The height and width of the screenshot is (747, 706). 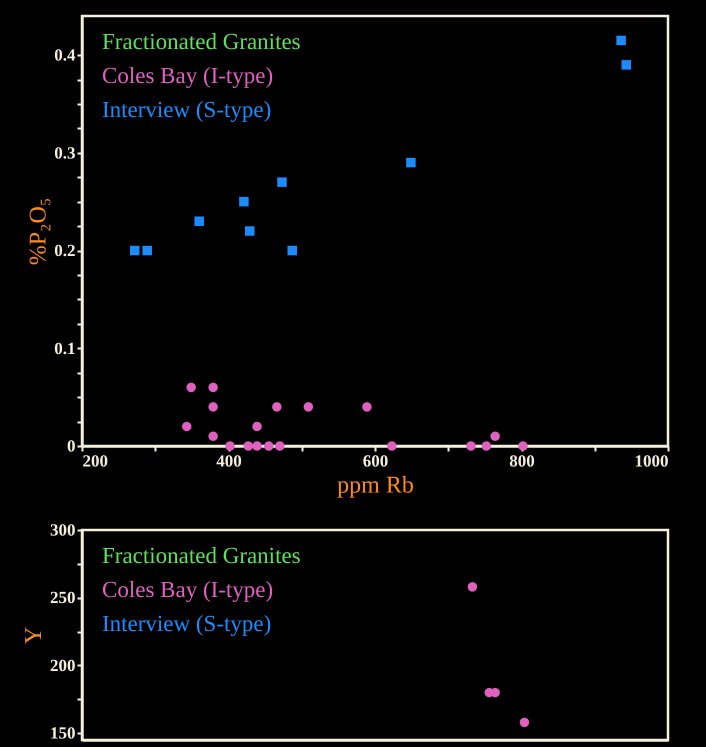 I want to click on y-tick-label: 250, so click(x=63, y=598).